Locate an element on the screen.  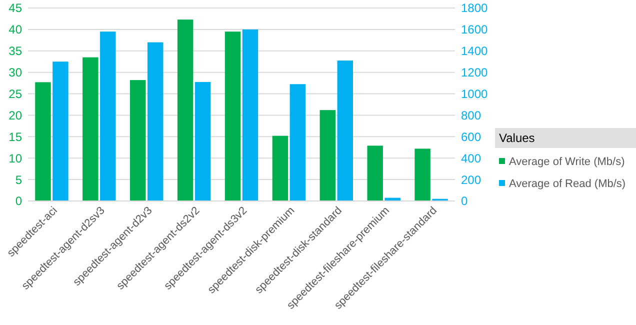
y-tick-label: 45 is located at coordinates (15, 8).